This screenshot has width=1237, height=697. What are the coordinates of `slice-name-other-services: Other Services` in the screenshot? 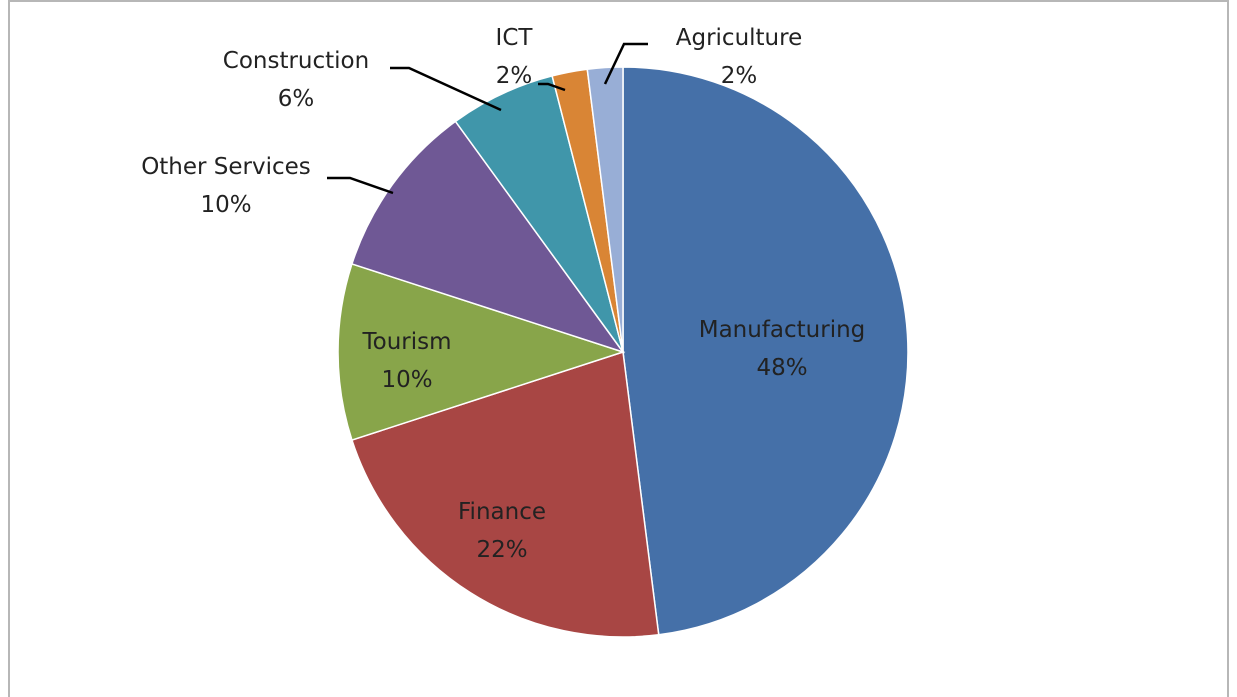 It's located at (226, 167).